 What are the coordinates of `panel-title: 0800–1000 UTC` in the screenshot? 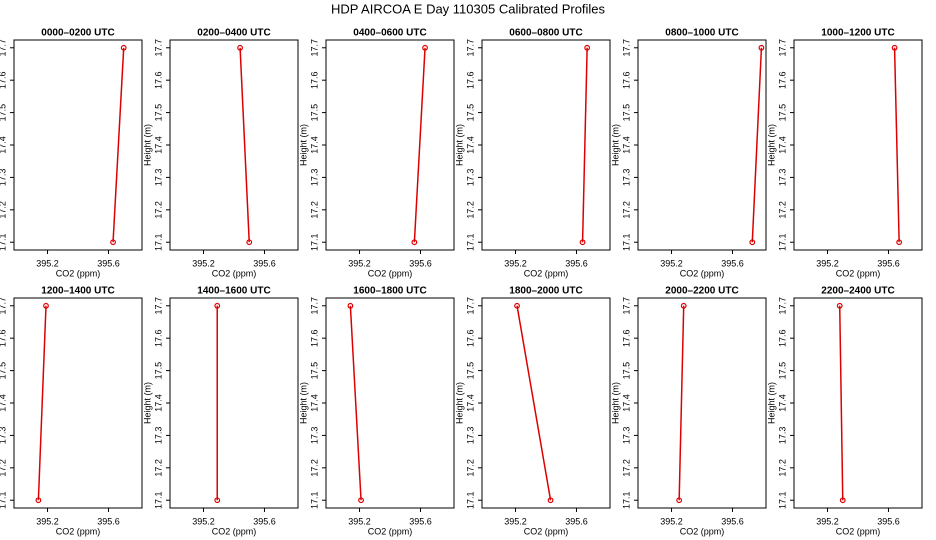 It's located at (701, 33).